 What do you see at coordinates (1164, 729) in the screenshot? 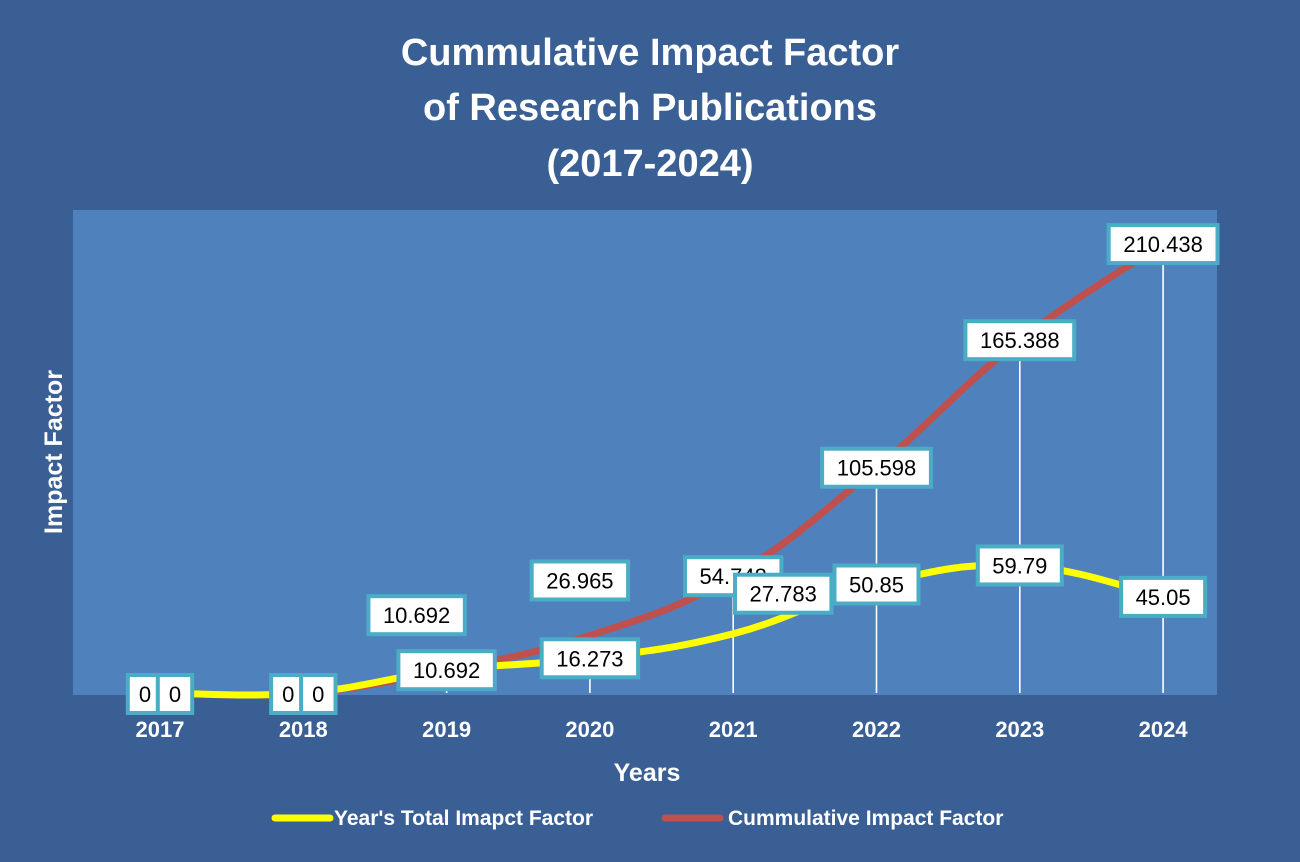
I see `x-tick-label-2024: 2024` at bounding box center [1164, 729].